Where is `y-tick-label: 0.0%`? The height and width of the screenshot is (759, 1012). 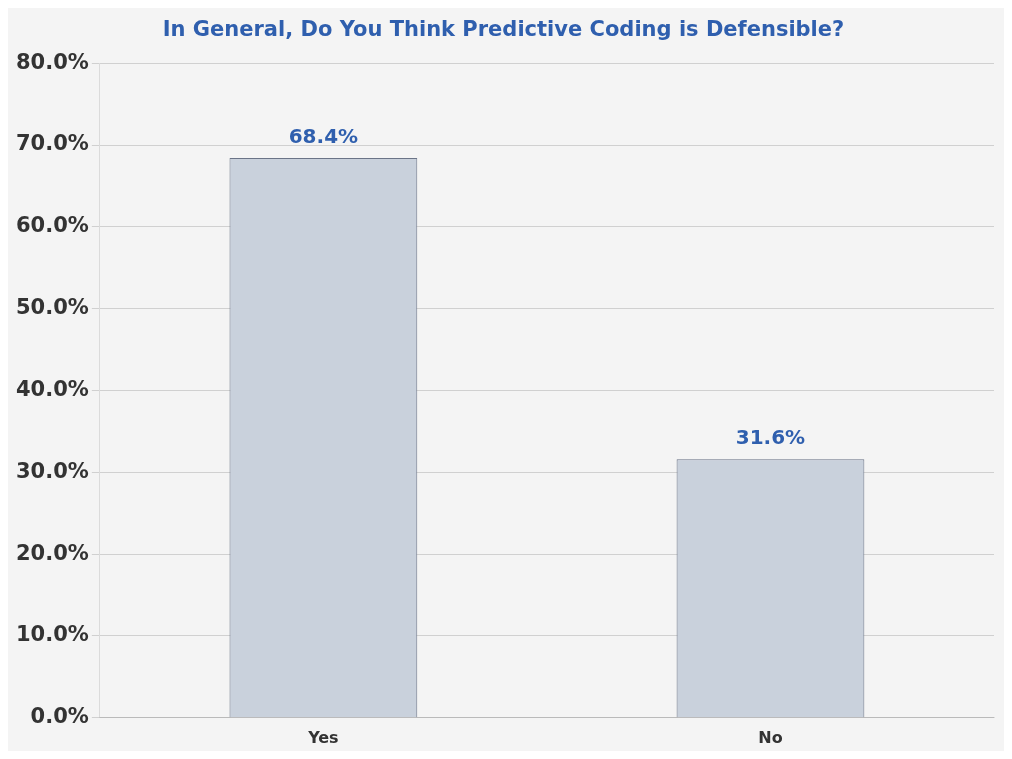 y-tick-label: 0.0% is located at coordinates (59, 716).